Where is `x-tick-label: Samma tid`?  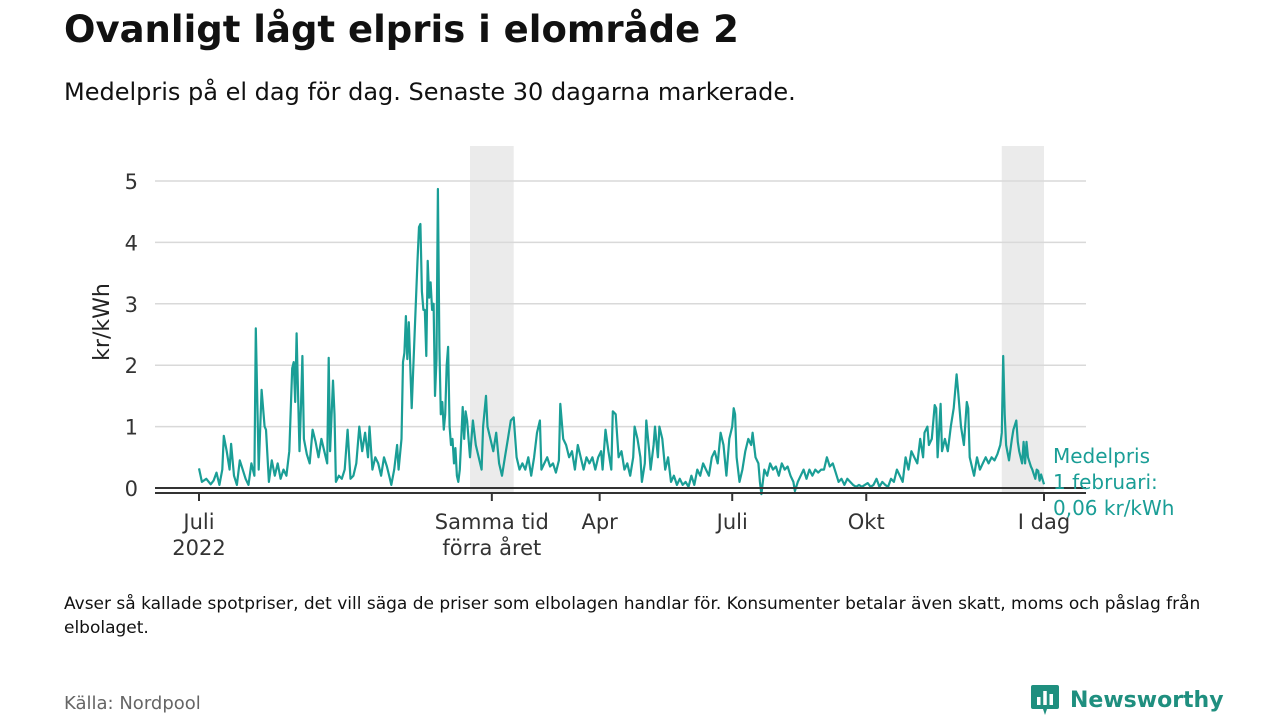
x-tick-label: Samma tid is located at coordinates (492, 522).